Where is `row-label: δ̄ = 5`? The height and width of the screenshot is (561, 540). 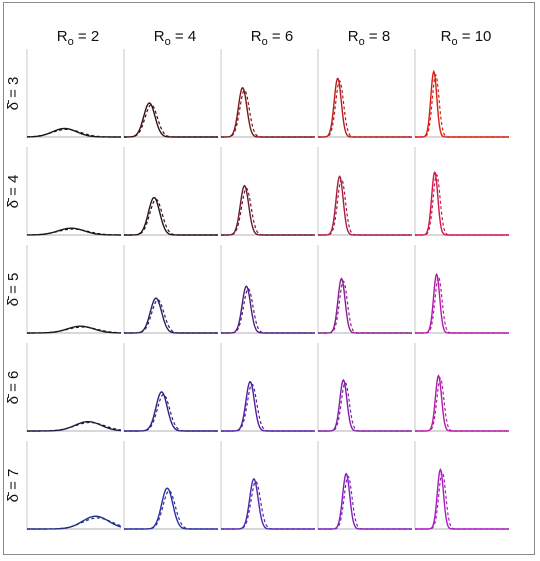 row-label: δ̄ = 5 is located at coordinates (13, 290).